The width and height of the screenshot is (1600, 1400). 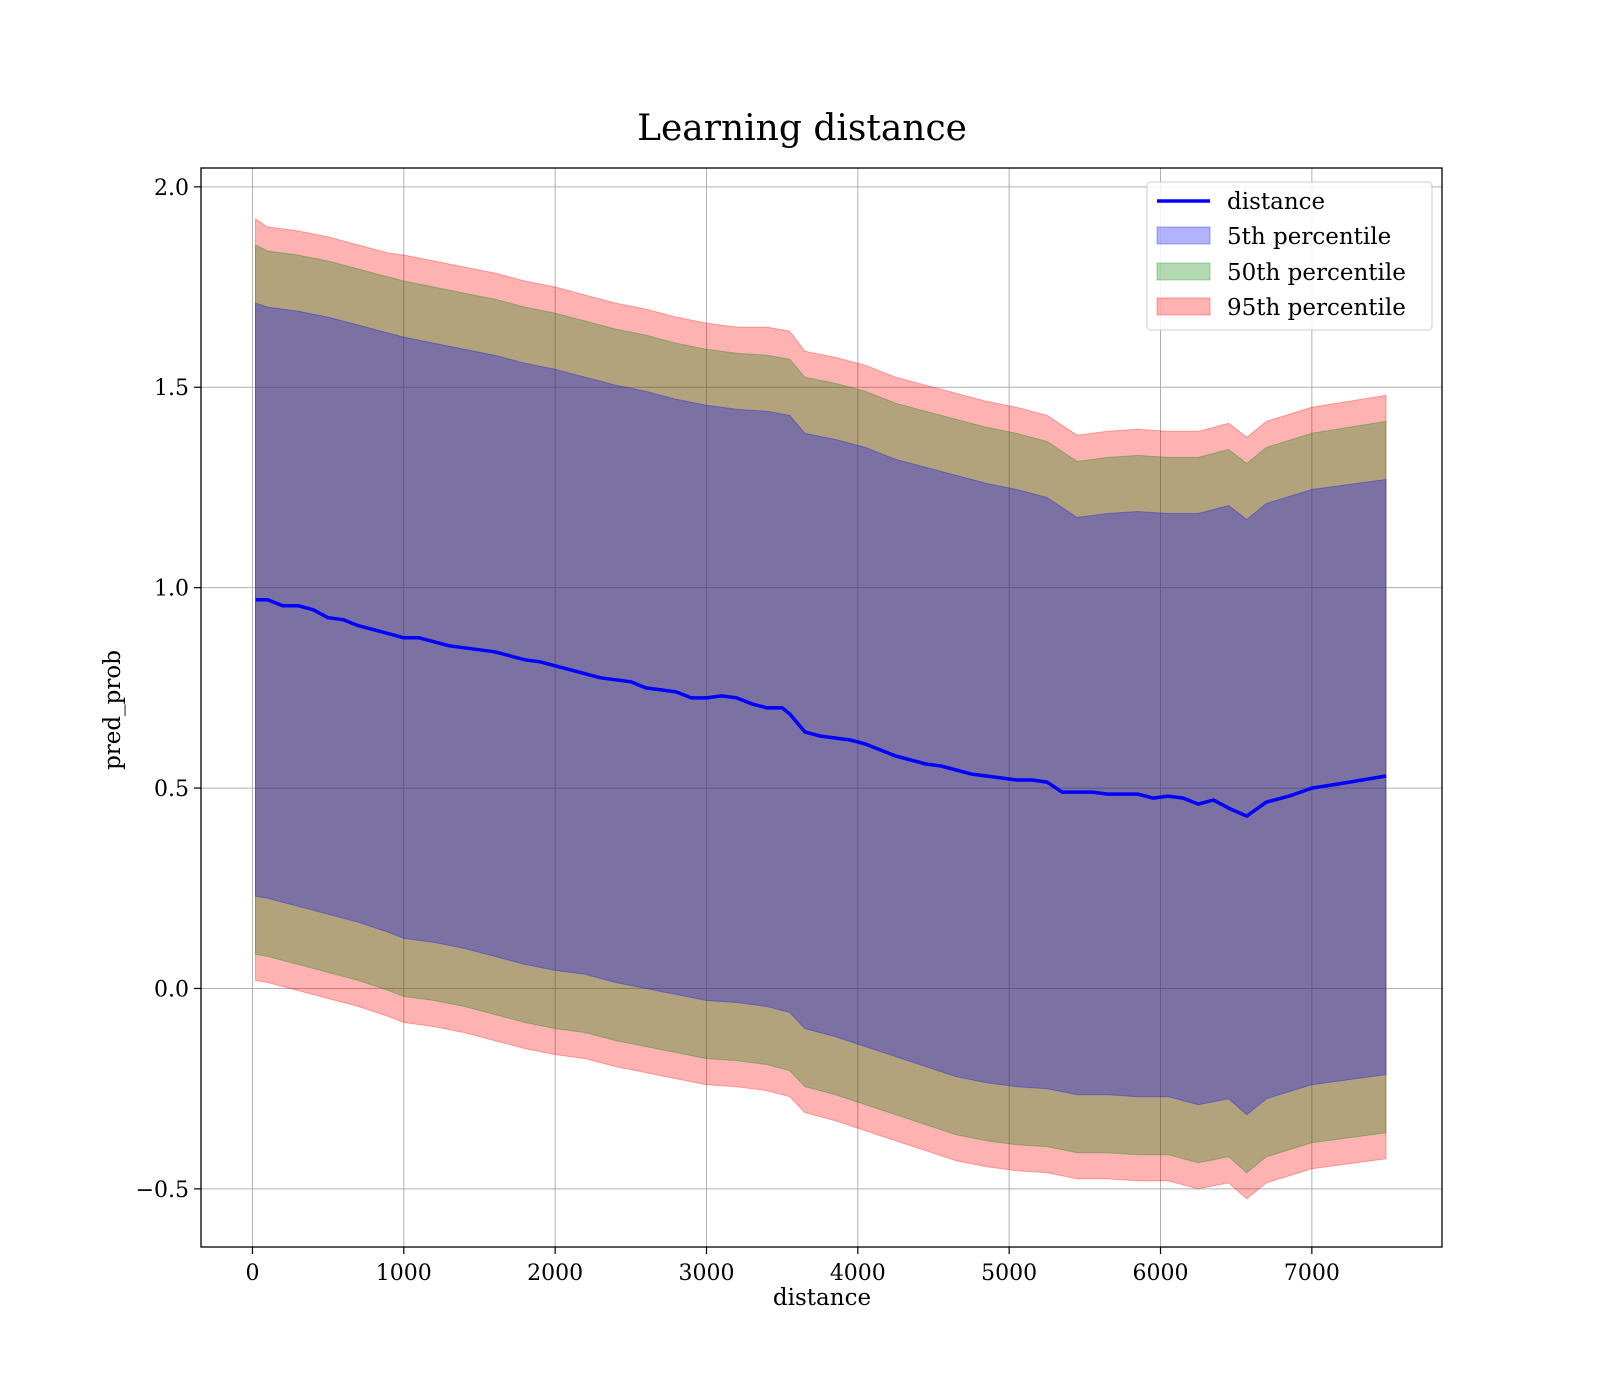 What do you see at coordinates (802, 128) in the screenshot?
I see `chart-title: Learning distance` at bounding box center [802, 128].